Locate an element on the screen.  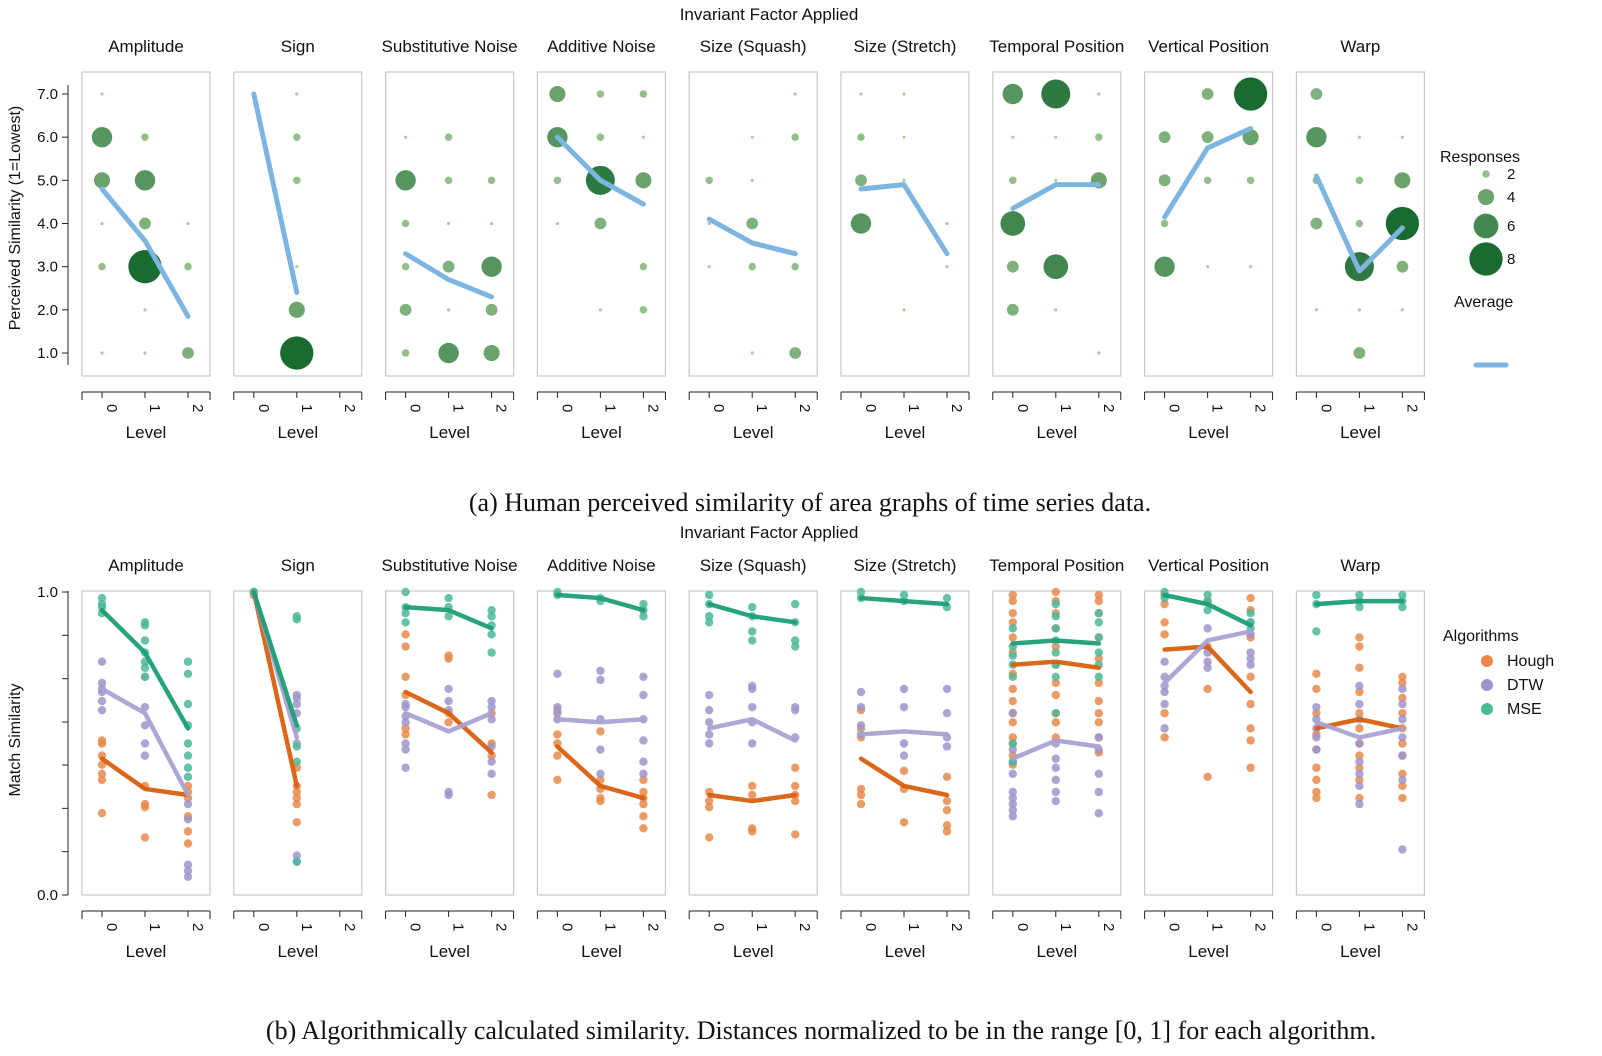
legend-marker-hough is located at coordinates (1487, 661).